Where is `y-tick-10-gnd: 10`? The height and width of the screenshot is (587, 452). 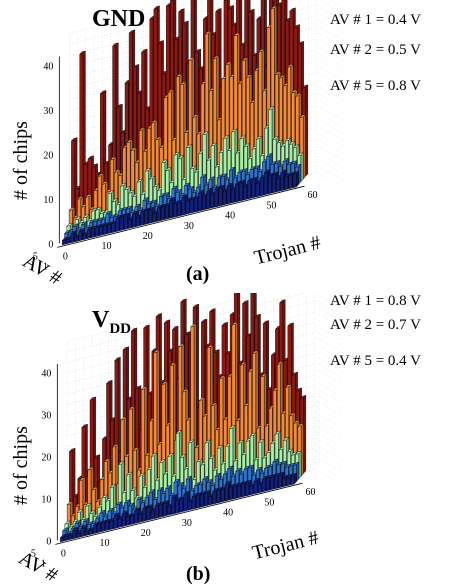 y-tick-10-gnd: 10 is located at coordinates (48, 200).